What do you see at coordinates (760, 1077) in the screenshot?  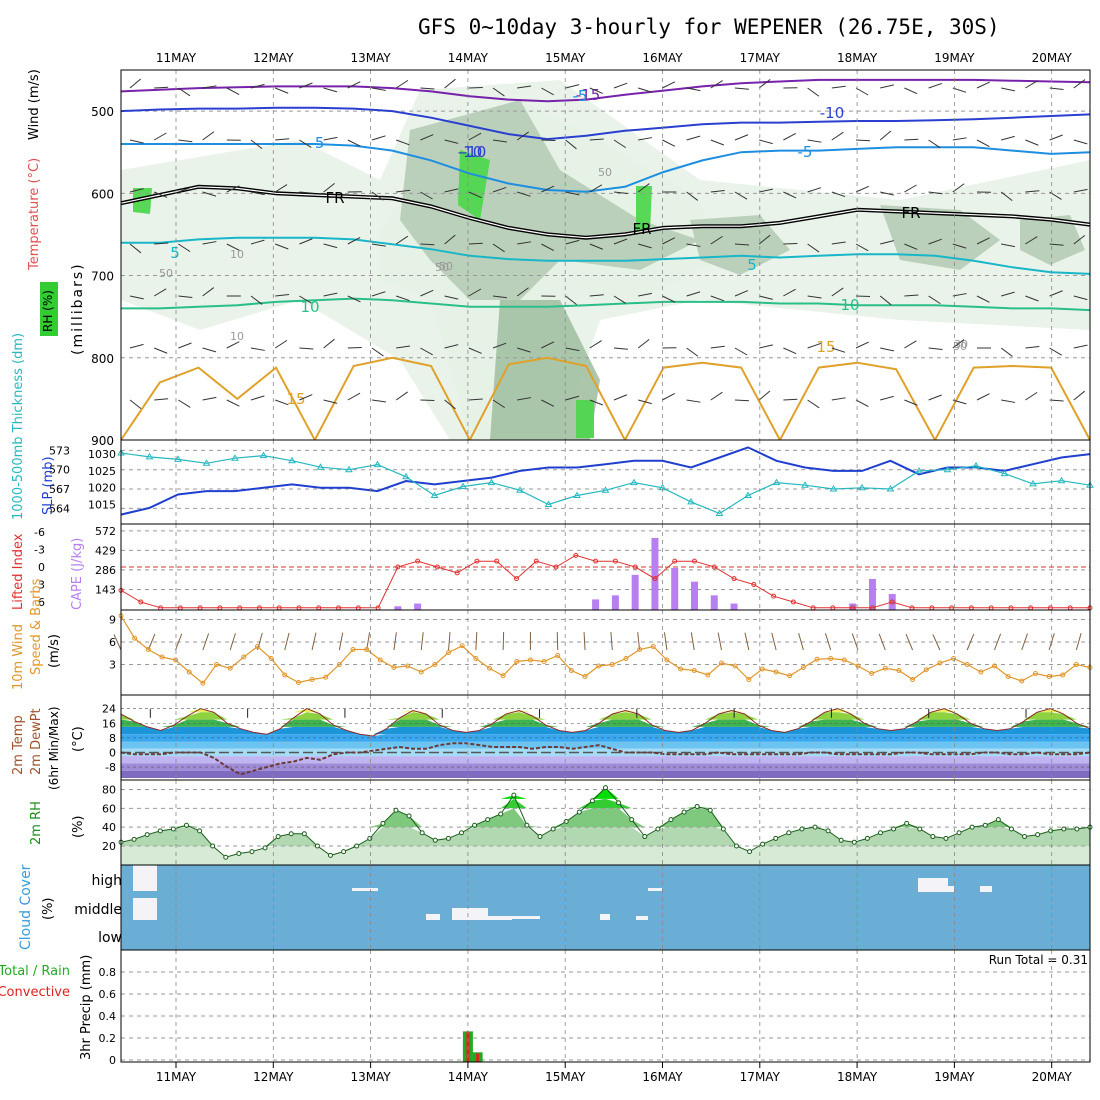 I see `x-tick-bottom: 17MAY` at bounding box center [760, 1077].